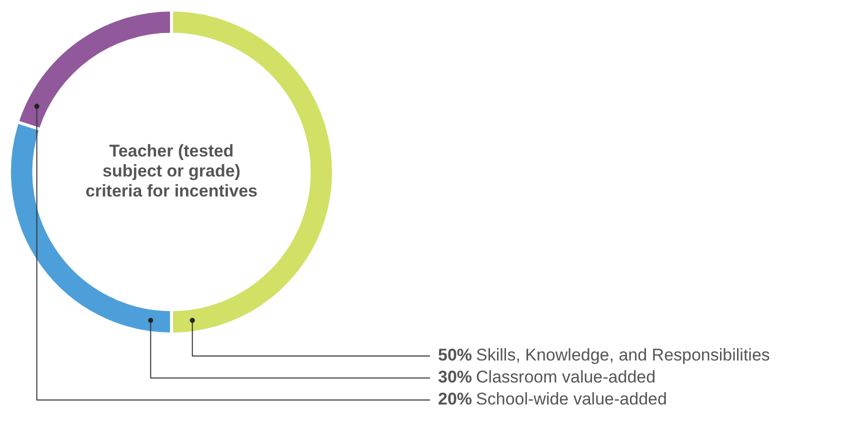  I want to click on data-label: 30%, so click(455, 377).